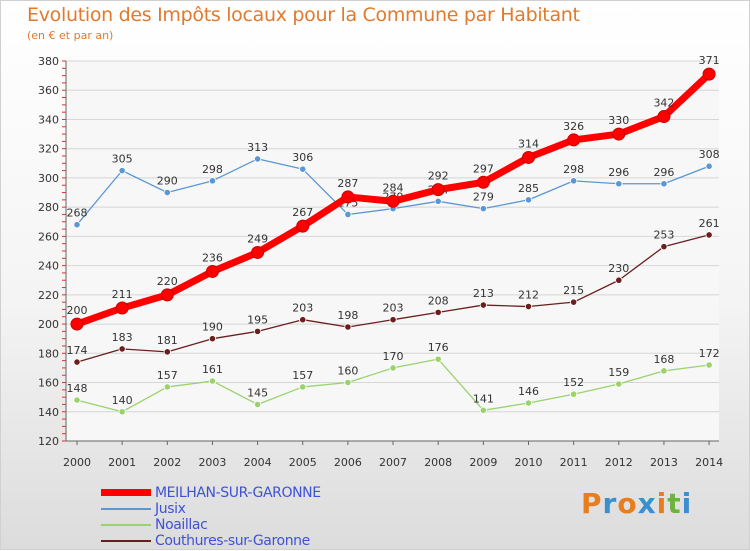 The image size is (750, 551). I want to click on logo-letter: o, so click(627, 503).